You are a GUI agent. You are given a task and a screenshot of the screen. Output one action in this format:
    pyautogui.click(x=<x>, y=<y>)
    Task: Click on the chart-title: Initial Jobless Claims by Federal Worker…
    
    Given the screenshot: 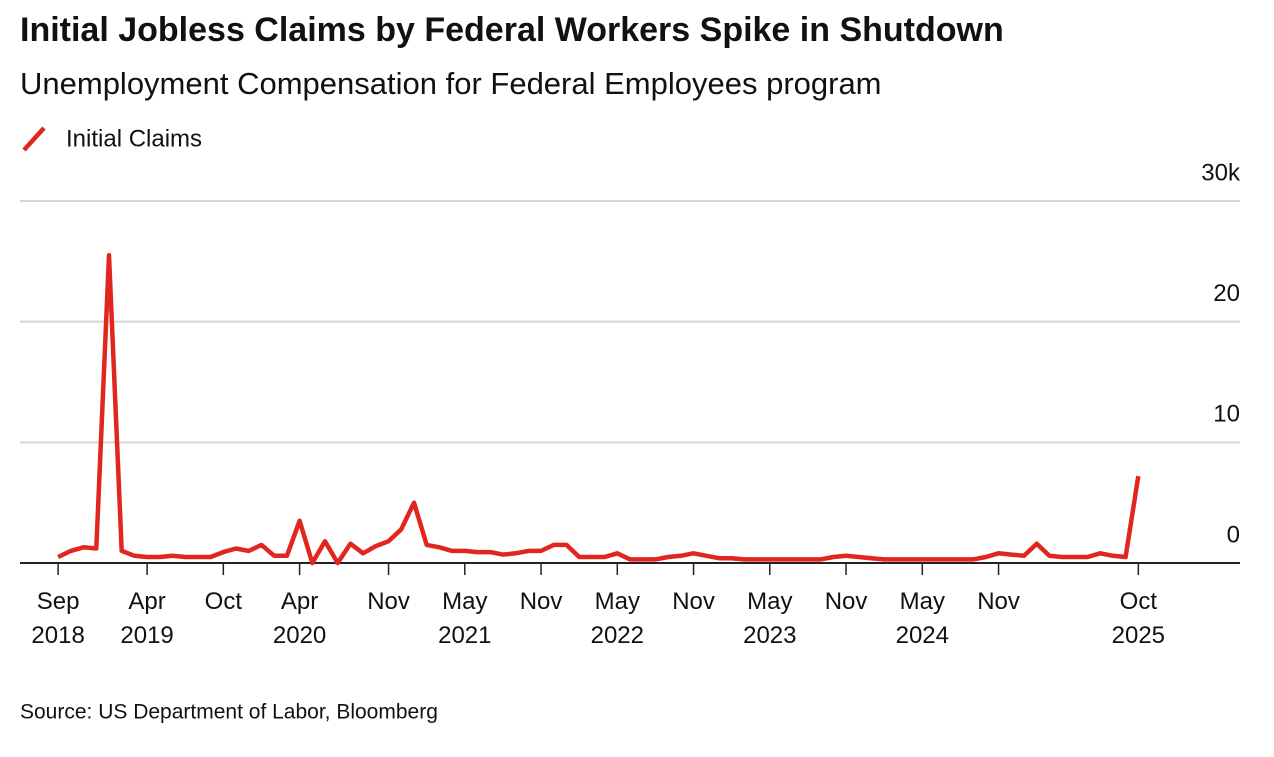 What is the action you would take?
    pyautogui.click(x=512, y=30)
    